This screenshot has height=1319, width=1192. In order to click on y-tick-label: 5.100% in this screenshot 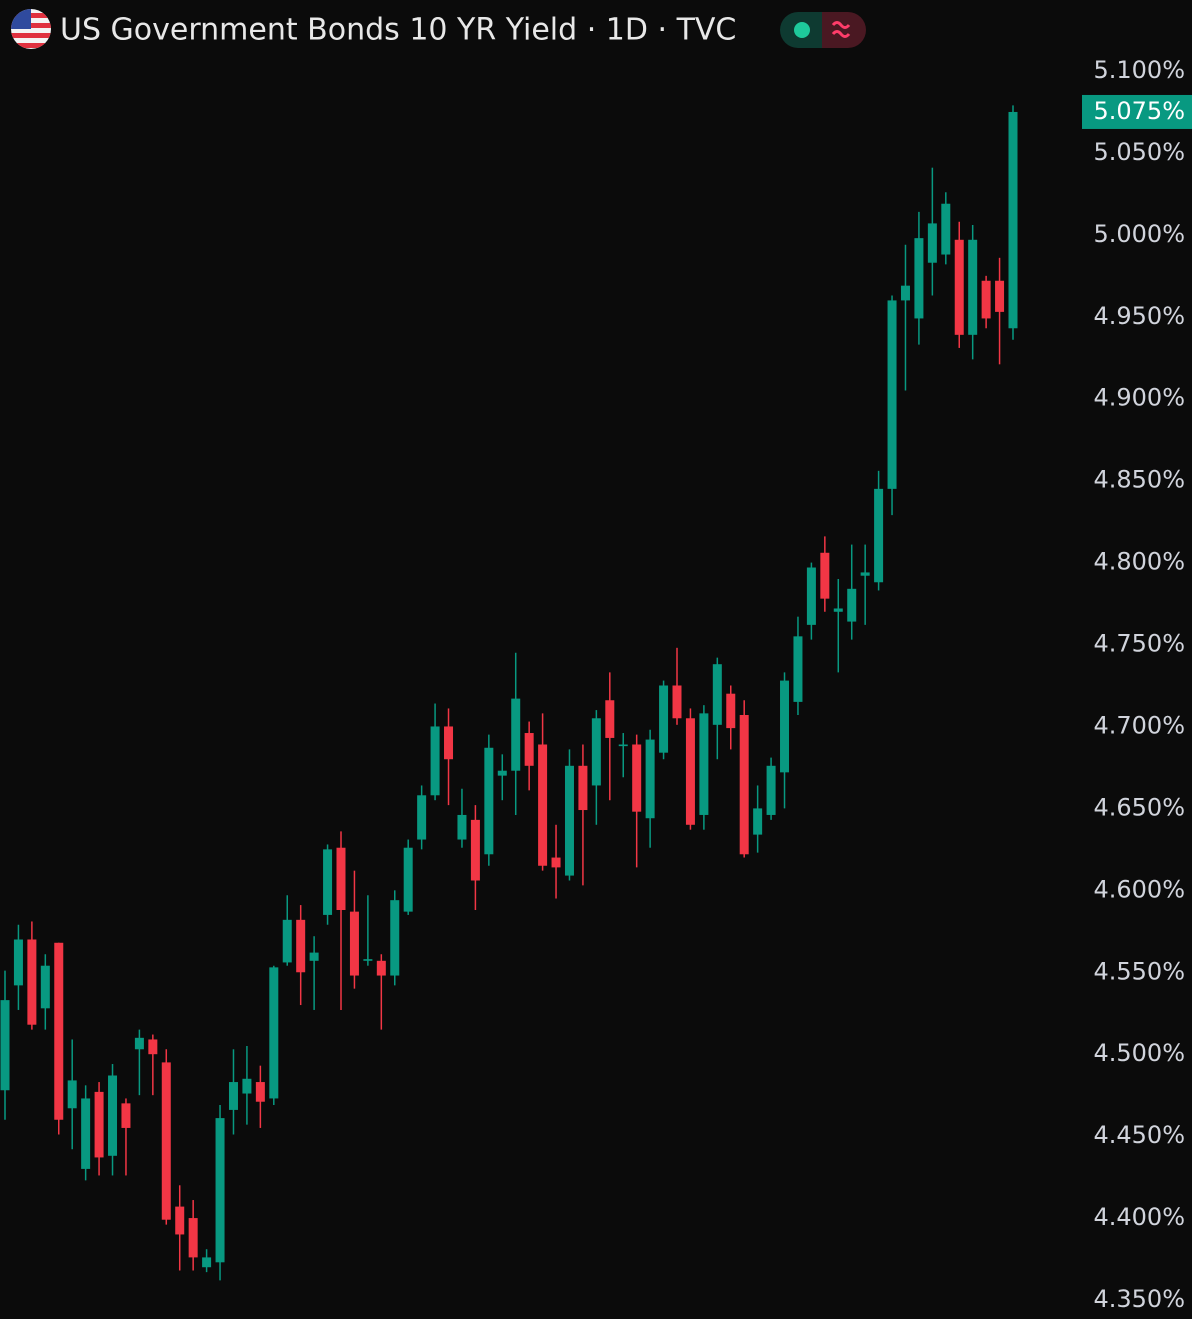, I will do `click(1139, 70)`.